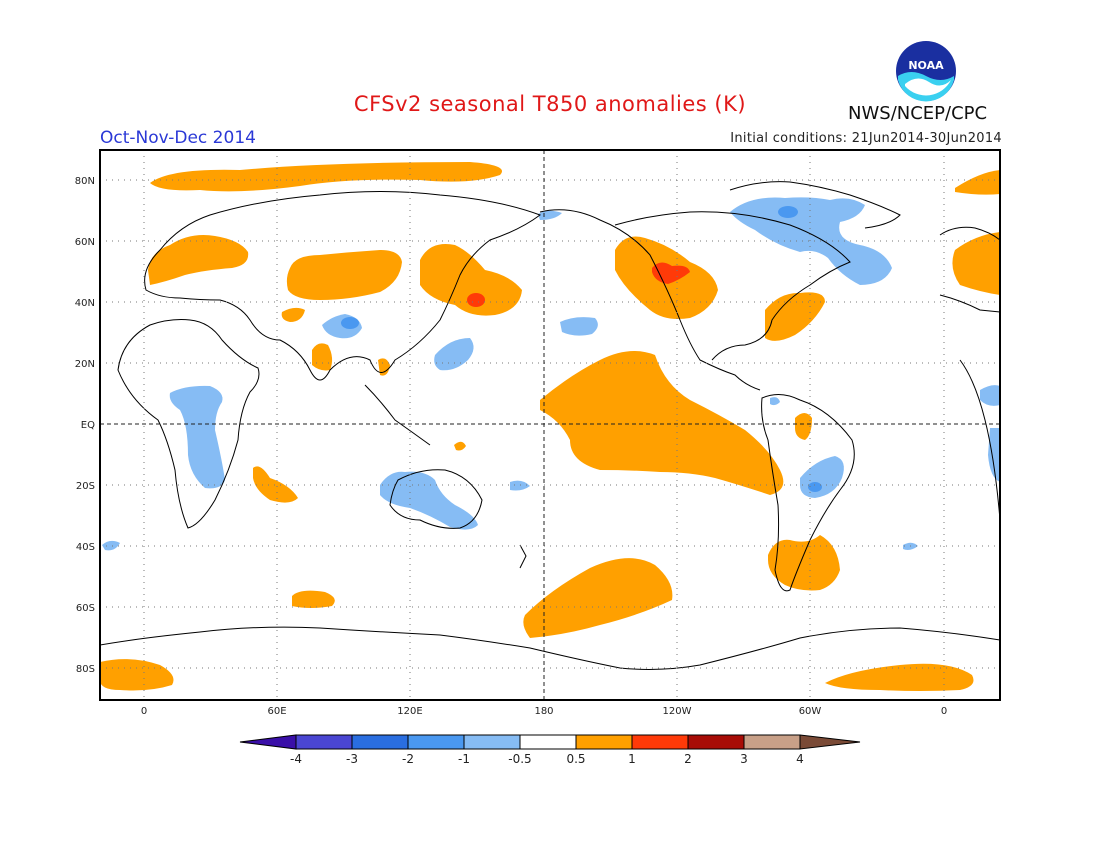 The width and height of the screenshot is (1100, 850). I want to click on latitude-labels: 80N 60N 40N 20N EQ 20S 40S 60S 80S, so click(85, 425).